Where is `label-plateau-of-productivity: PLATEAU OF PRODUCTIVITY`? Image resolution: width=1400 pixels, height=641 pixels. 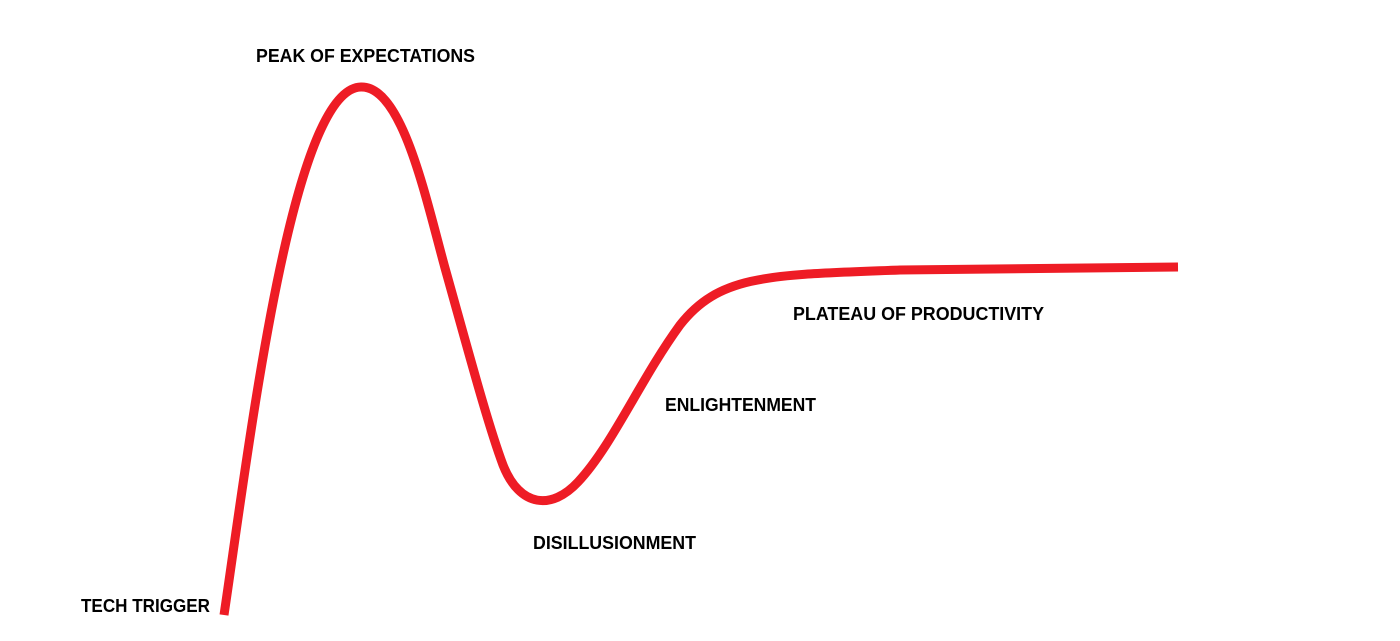 label-plateau-of-productivity: PLATEAU OF PRODUCTIVITY is located at coordinates (918, 314).